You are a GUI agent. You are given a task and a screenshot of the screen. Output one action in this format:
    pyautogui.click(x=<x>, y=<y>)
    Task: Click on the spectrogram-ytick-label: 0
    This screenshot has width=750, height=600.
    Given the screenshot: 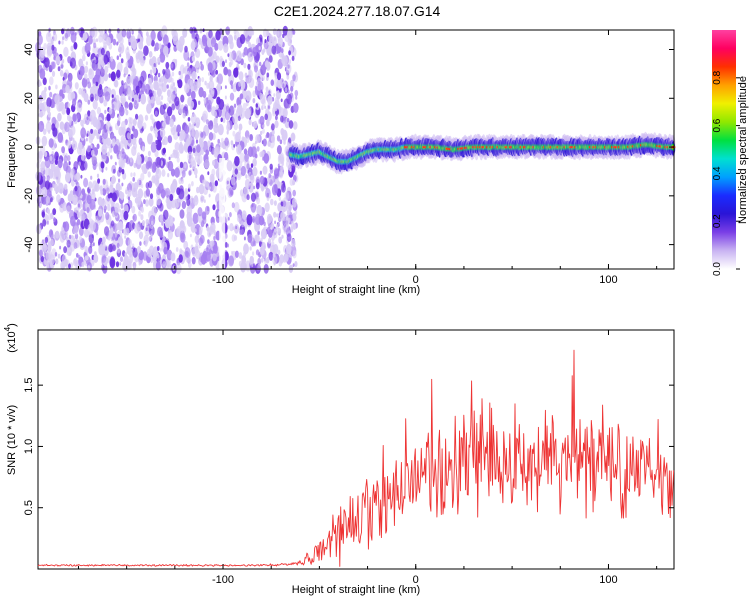 What is the action you would take?
    pyautogui.click(x=29, y=147)
    